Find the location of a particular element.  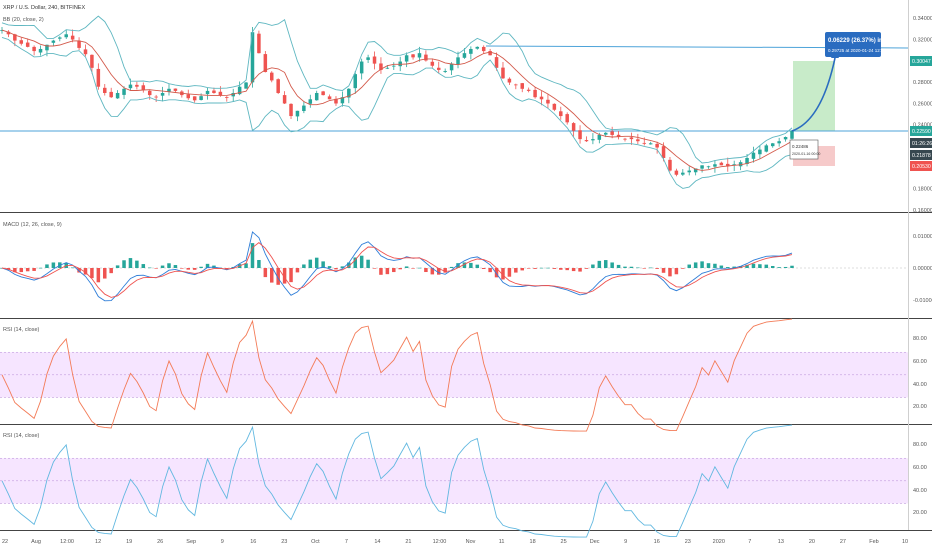

symbol-legend: XRP / U.S. Dollar, 240, BITFINEX is located at coordinates (44, 8).